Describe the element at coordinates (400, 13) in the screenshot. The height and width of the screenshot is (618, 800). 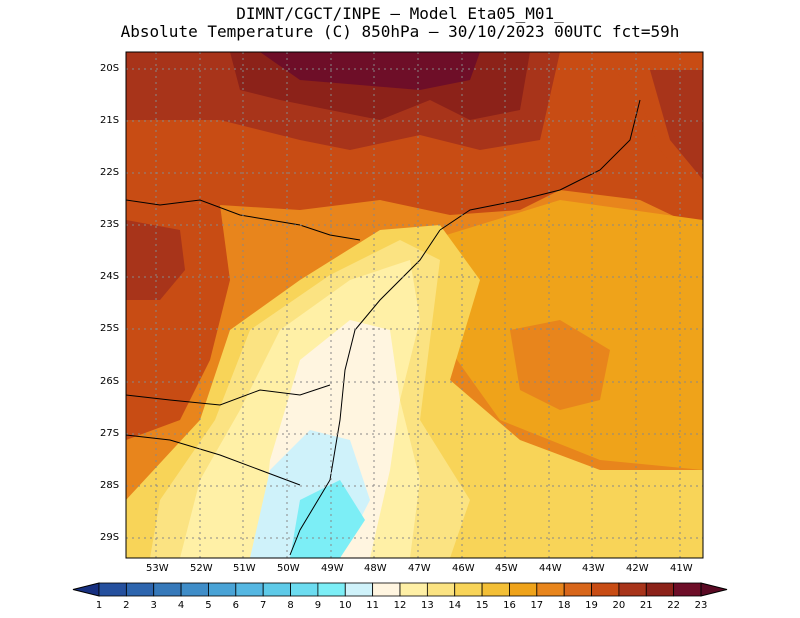
I see `map-title-line1: DIMNT/CGCT/INPE – Model Eta05_M01_` at that location.